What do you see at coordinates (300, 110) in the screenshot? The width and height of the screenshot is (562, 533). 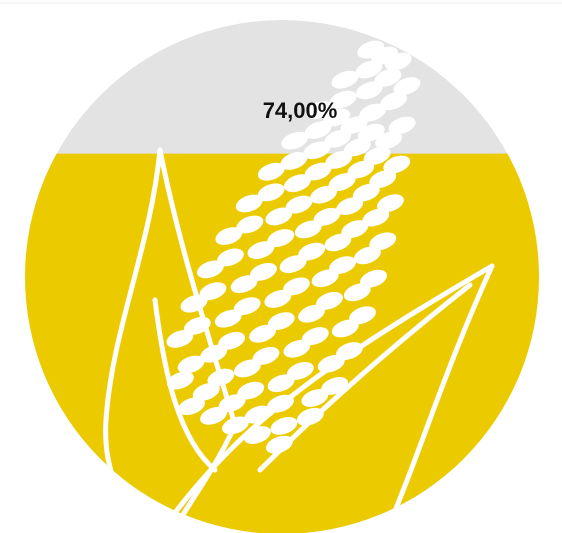 I see `value-label: 74,00%` at bounding box center [300, 110].